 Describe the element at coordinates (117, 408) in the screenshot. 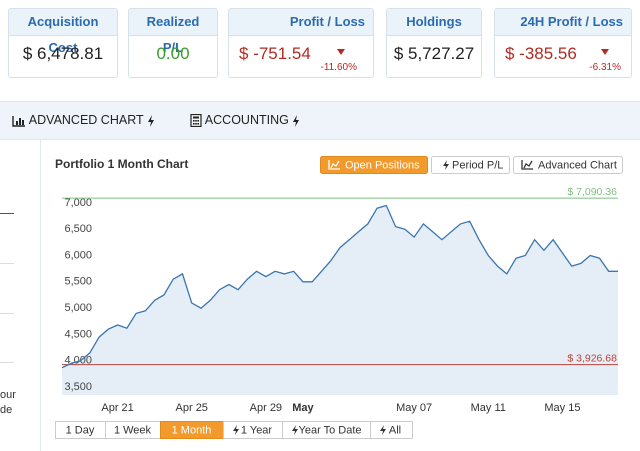

I see `x-tick-label: Apr 21` at that location.